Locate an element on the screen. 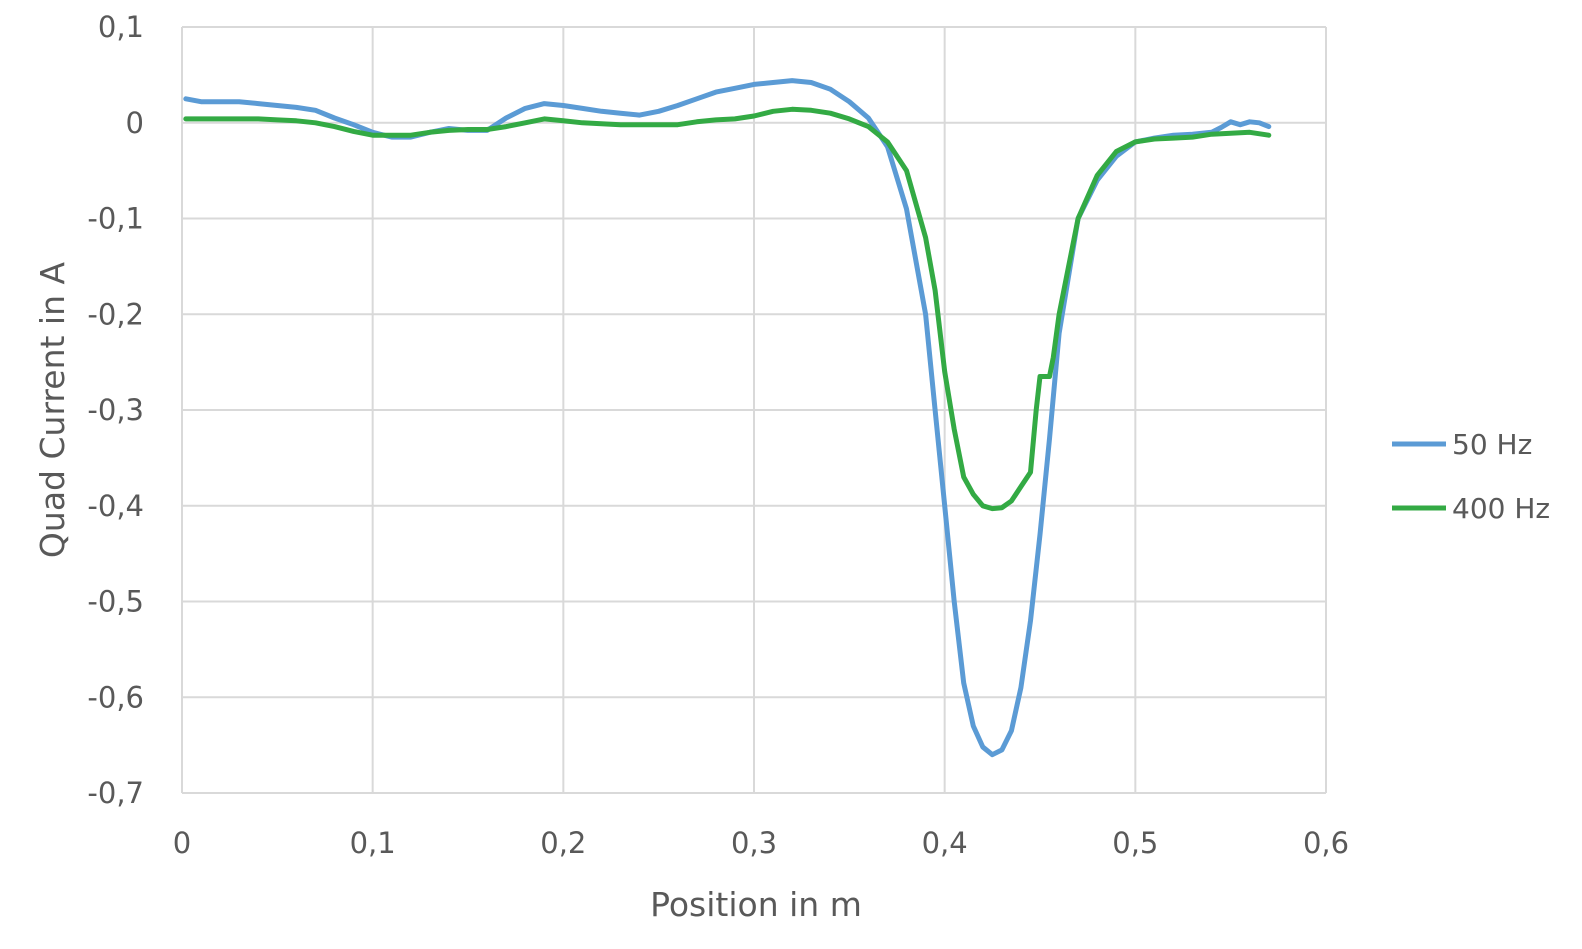 This screenshot has width=1582, height=949. x-axis-title: Position in m is located at coordinates (756, 904).